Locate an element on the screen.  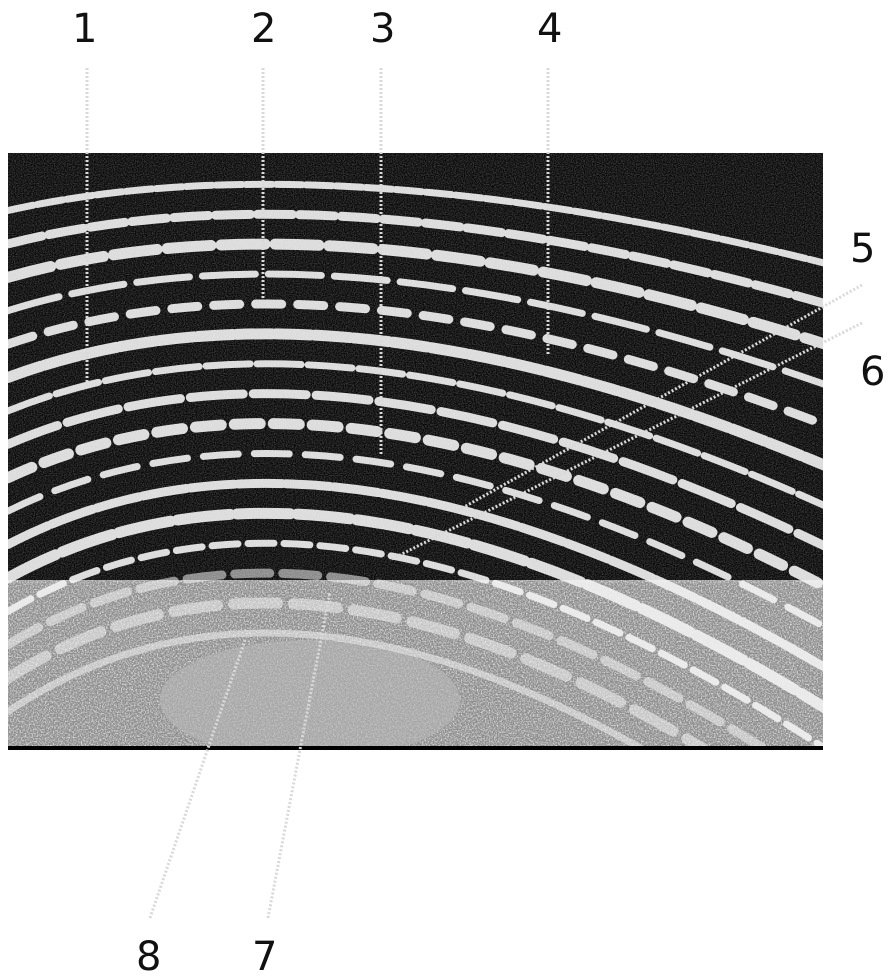
label-1: 1 is located at coordinates (84, 29).